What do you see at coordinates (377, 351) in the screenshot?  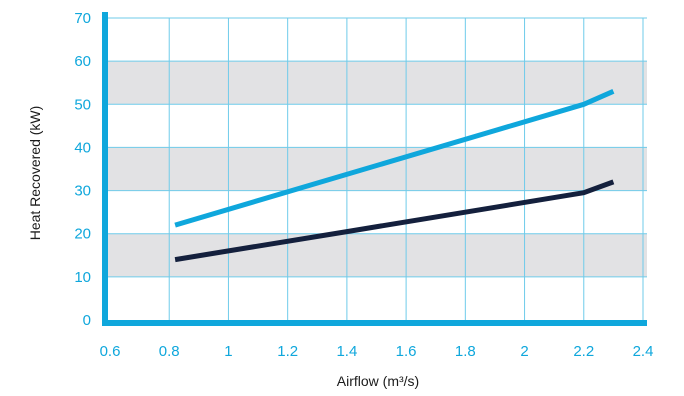 I see `x-tick-labels: 0.6 0.8 1 1.2 1.4 1.6 1.8 2 2.2 2.4` at bounding box center [377, 351].